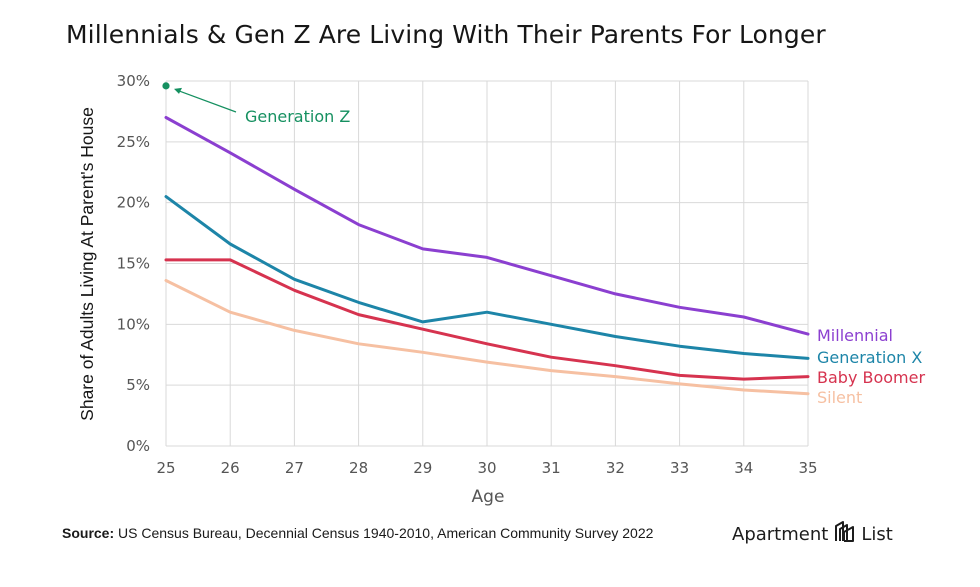 This screenshot has height=587, width=980. What do you see at coordinates (133, 264) in the screenshot?
I see `y-tick-label: 15%` at bounding box center [133, 264].